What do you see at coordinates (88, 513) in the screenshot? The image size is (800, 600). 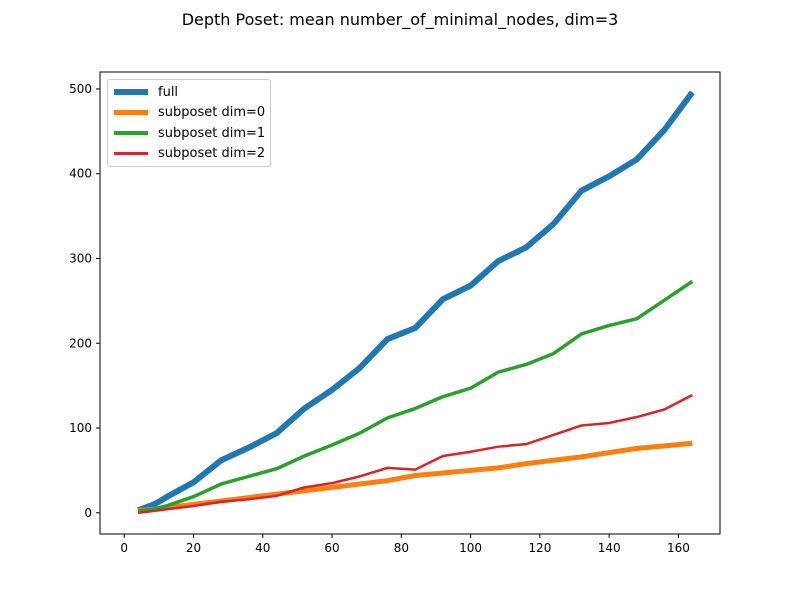 I see `y-tick-label: 0` at bounding box center [88, 513].